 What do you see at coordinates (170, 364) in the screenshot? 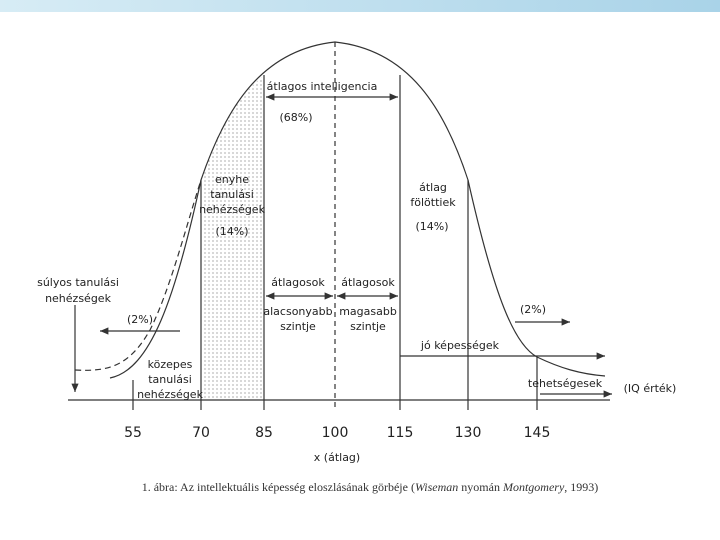
I see `label: közepes` at bounding box center [170, 364].